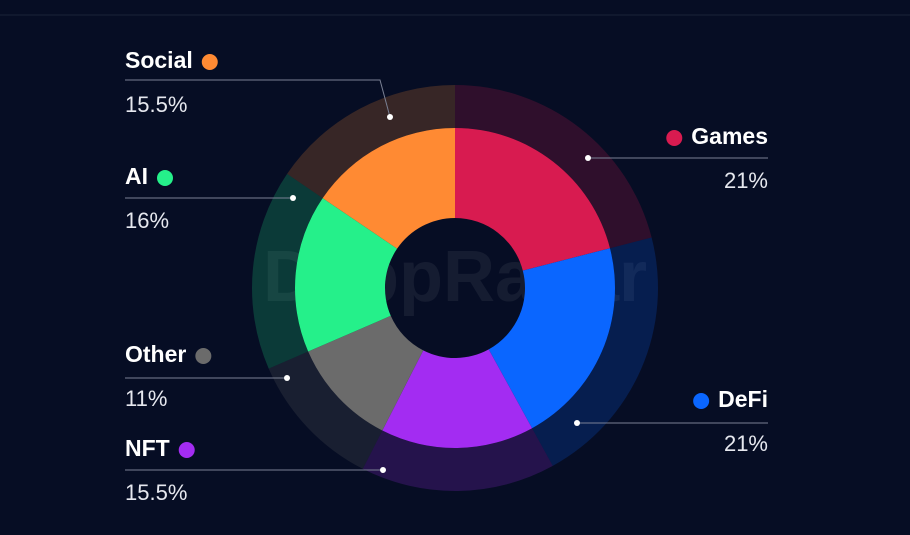  I want to click on leader-line, so click(258, 98).